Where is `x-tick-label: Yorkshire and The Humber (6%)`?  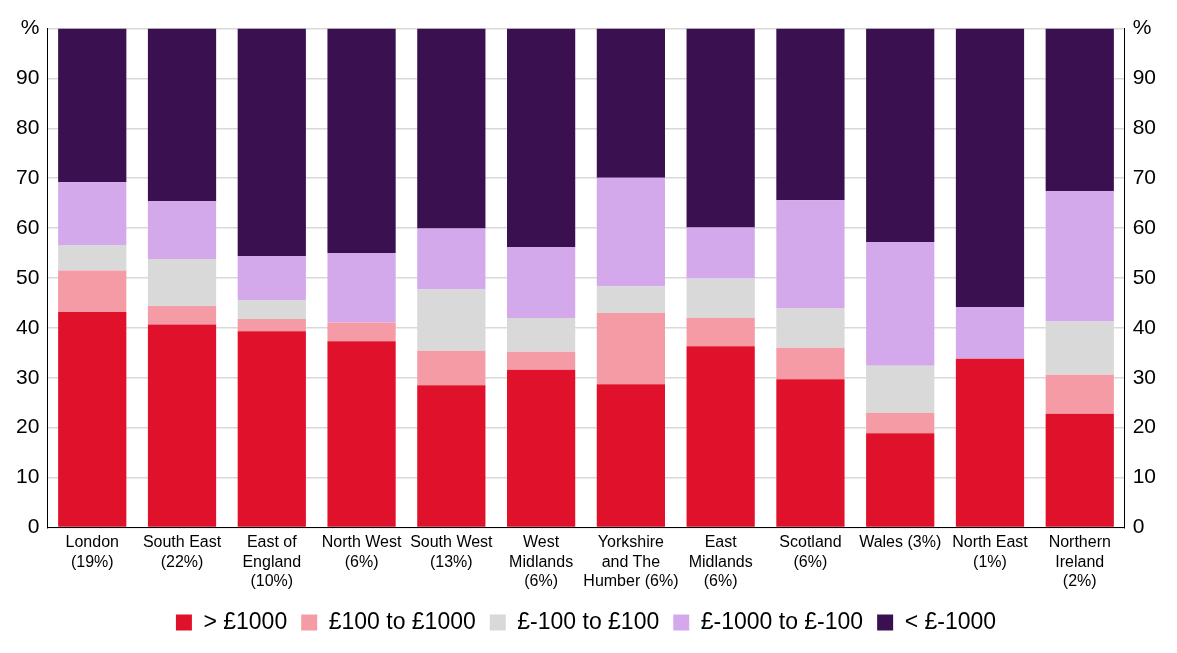 x-tick-label: Yorkshire and The Humber (6%) is located at coordinates (631, 561).